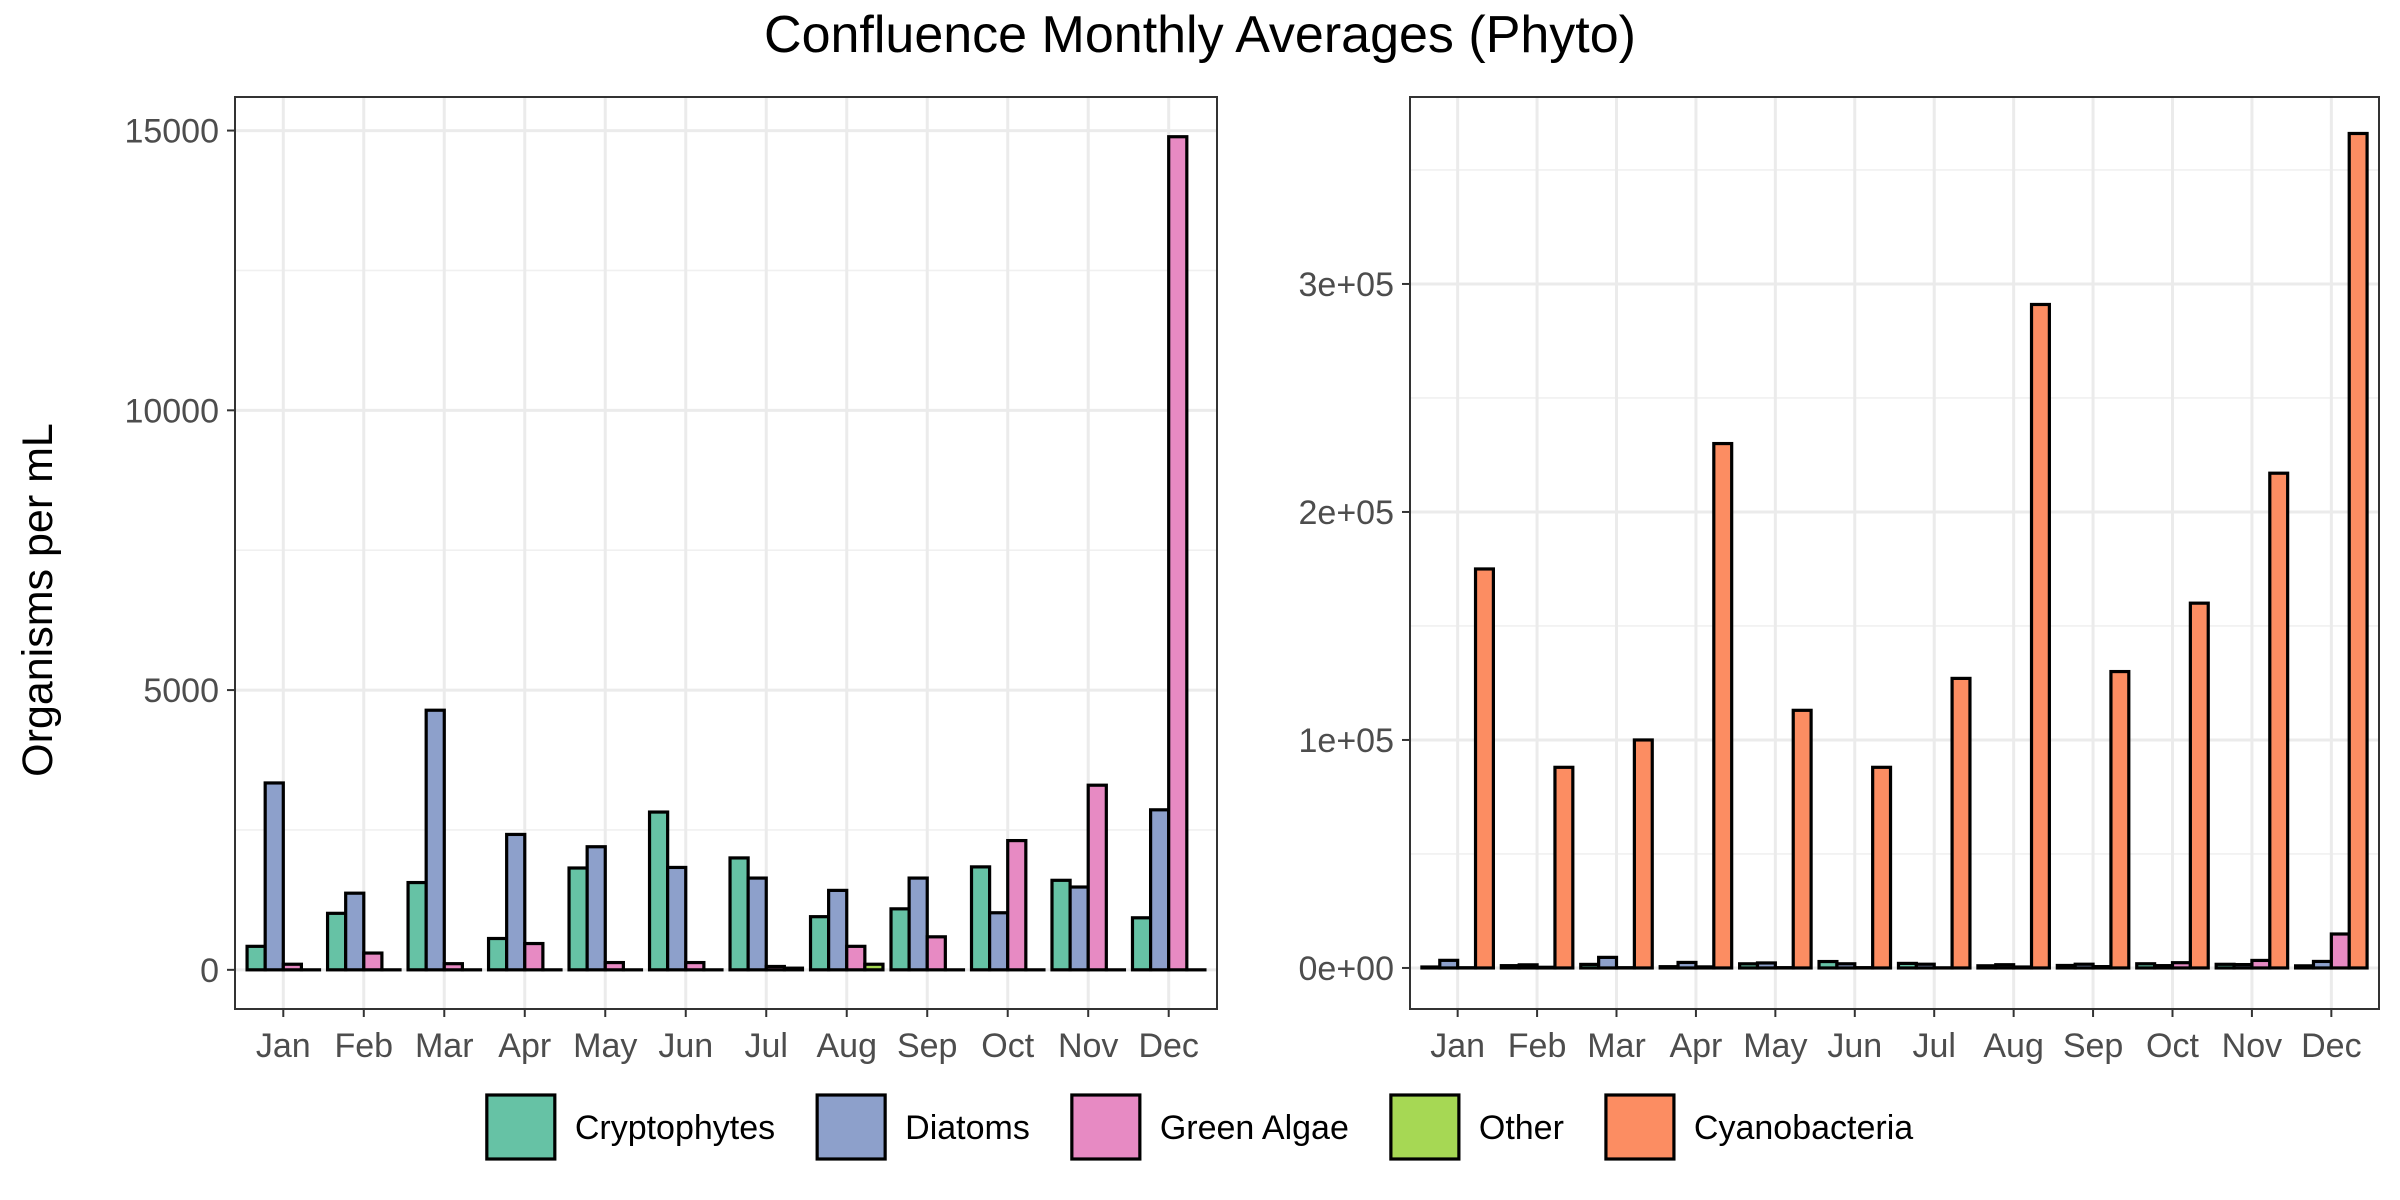  Describe the element at coordinates (171, 411) in the screenshot. I see `y-tick-label: 10000` at that location.